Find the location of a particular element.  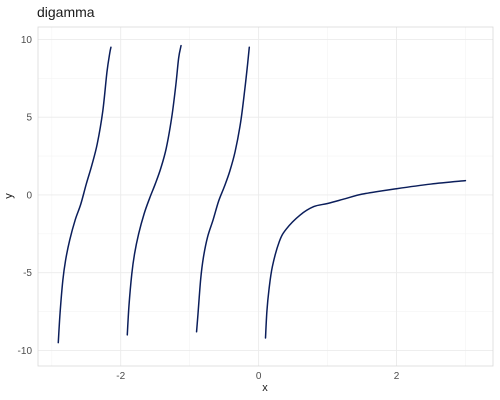

y-tick-label: 5 is located at coordinates (29, 118).